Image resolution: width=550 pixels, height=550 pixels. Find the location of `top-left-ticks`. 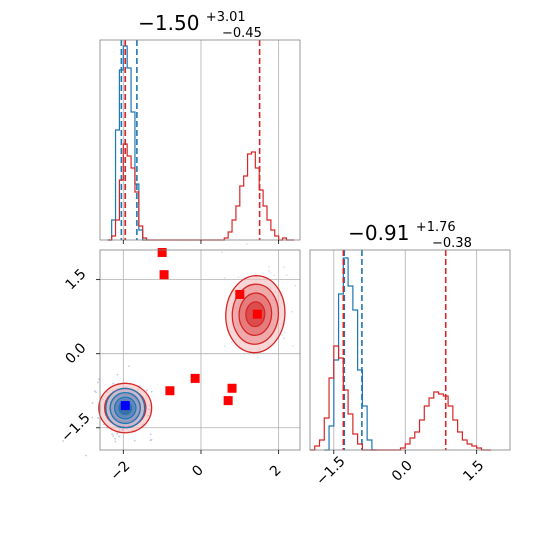

top-left-ticks is located at coordinates (201, 242).